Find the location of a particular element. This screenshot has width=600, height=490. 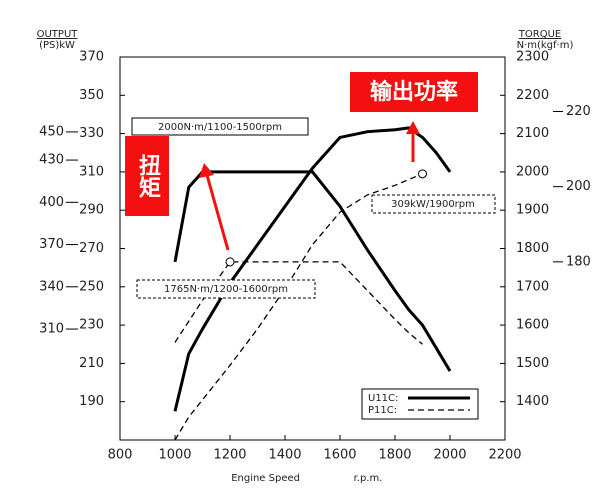

annotation: 1765N·m/1200-1600rpm is located at coordinates (226, 289).